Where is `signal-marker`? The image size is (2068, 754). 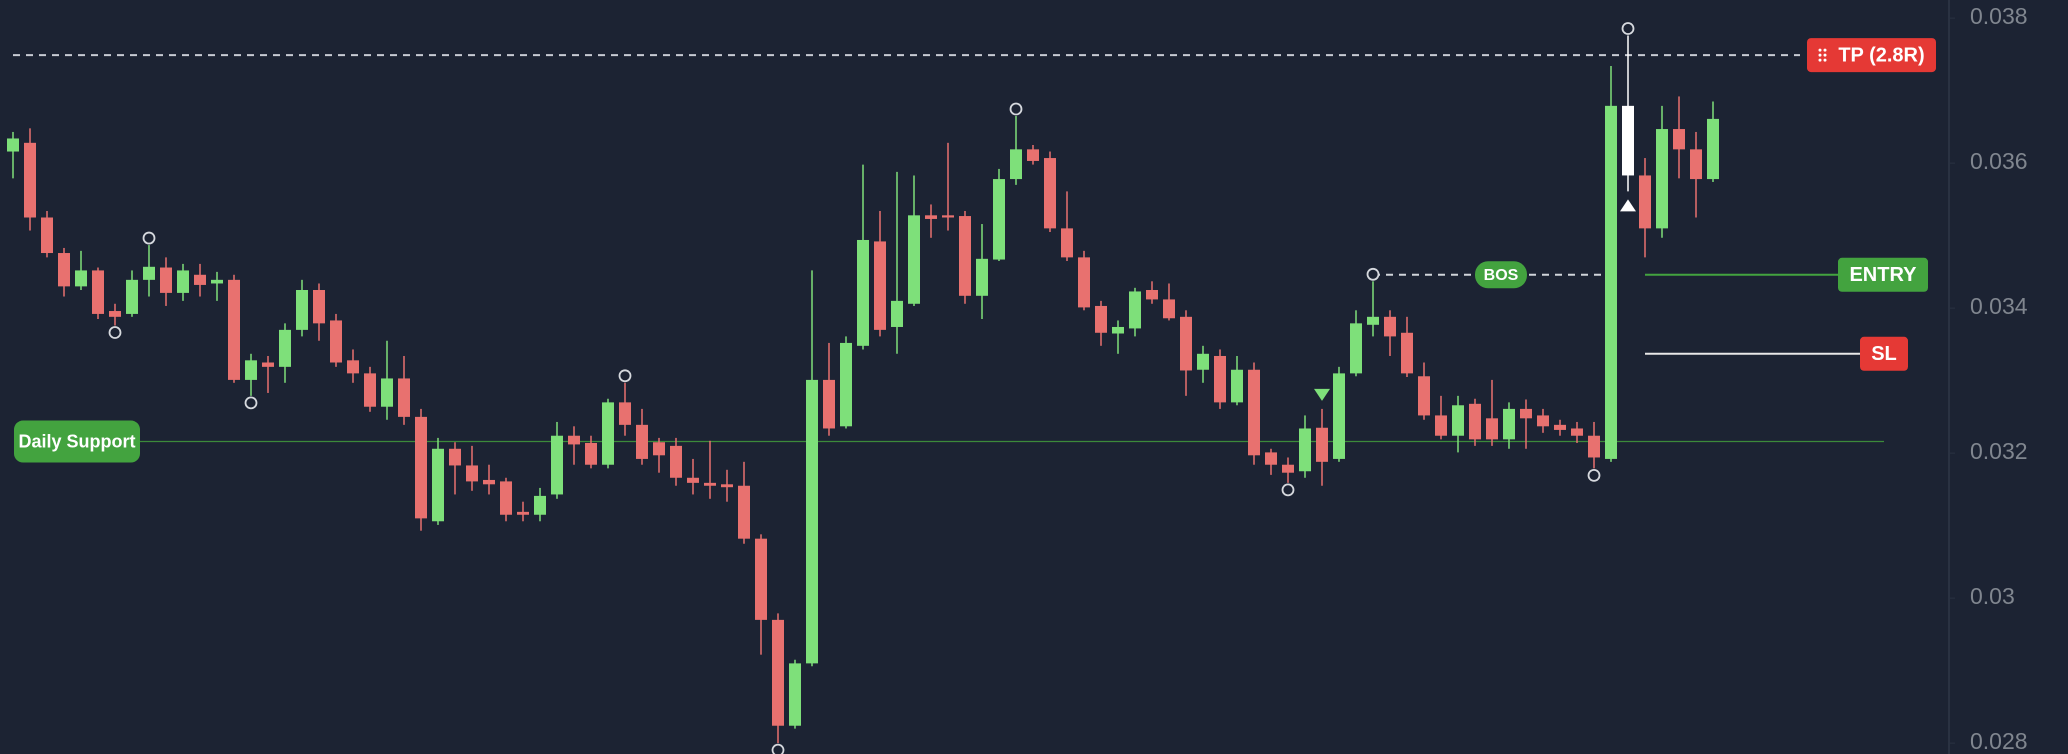 signal-marker is located at coordinates (1628, 205).